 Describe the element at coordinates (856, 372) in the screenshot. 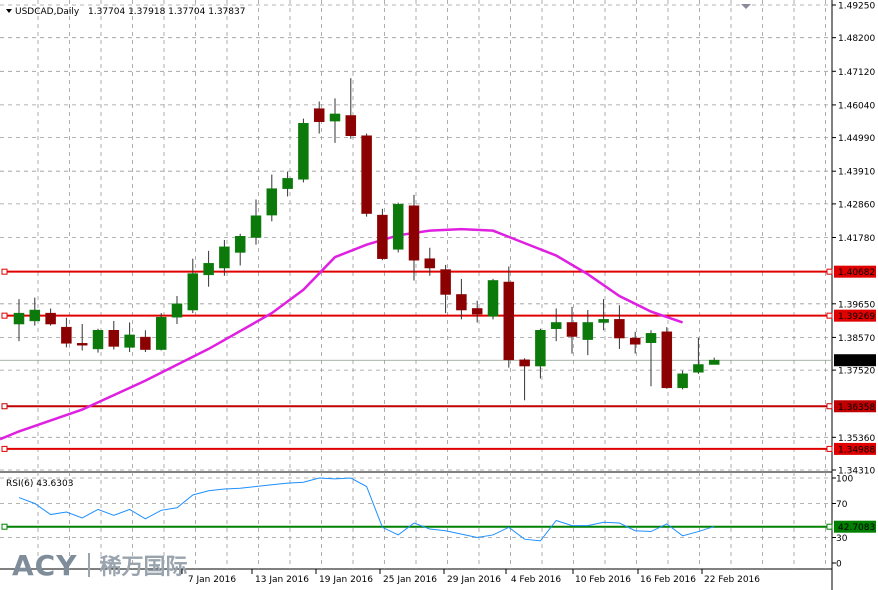

I see `price-tick-label: 1.37520` at that location.